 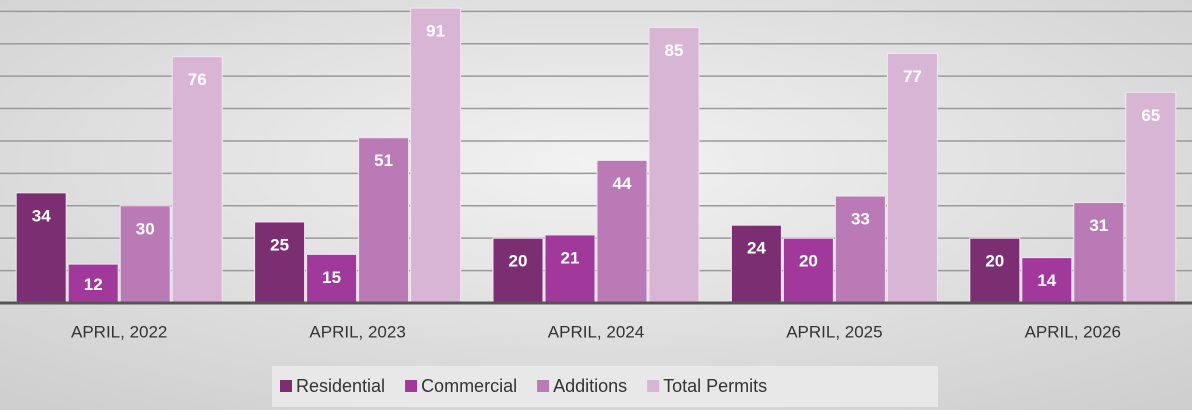 What do you see at coordinates (340, 386) in the screenshot?
I see `legend-label: Residential` at bounding box center [340, 386].